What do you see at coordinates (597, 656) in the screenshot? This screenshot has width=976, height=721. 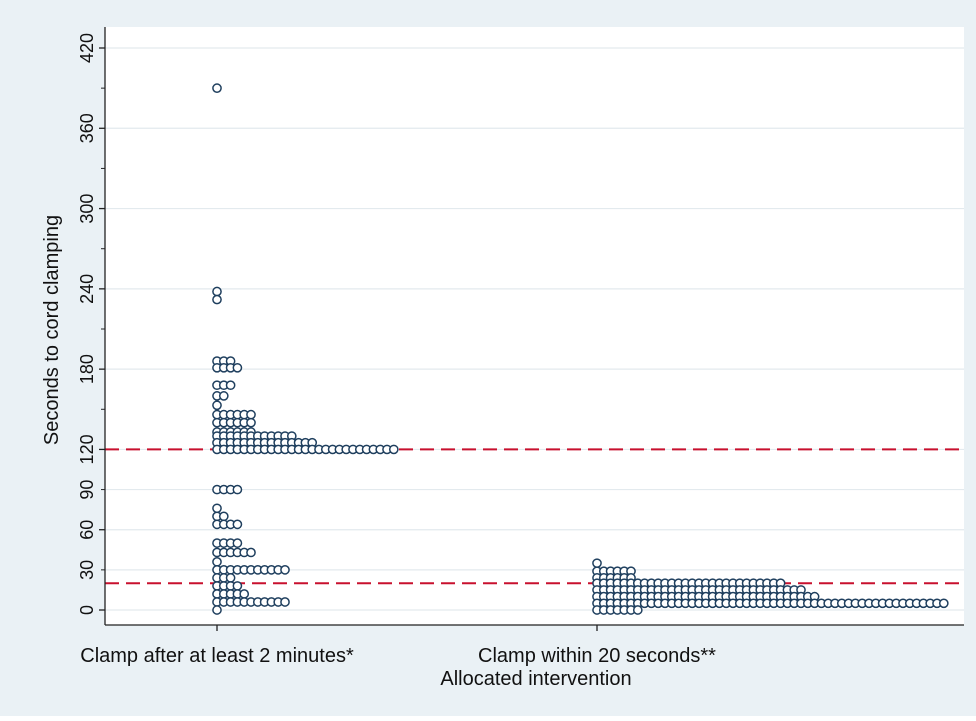 I see `x-tick-label: Clamp within 20 seconds**` at bounding box center [597, 656].